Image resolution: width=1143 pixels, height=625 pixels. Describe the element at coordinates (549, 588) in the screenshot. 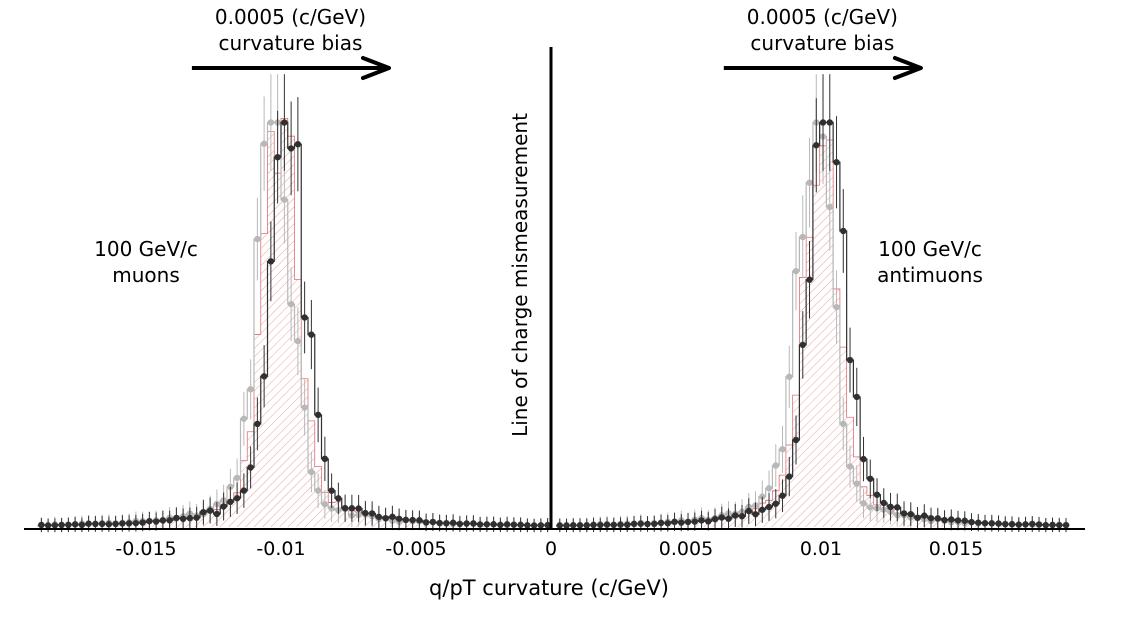

I see `x-axis-title: q/pT curvature (c/GeV)` at that location.